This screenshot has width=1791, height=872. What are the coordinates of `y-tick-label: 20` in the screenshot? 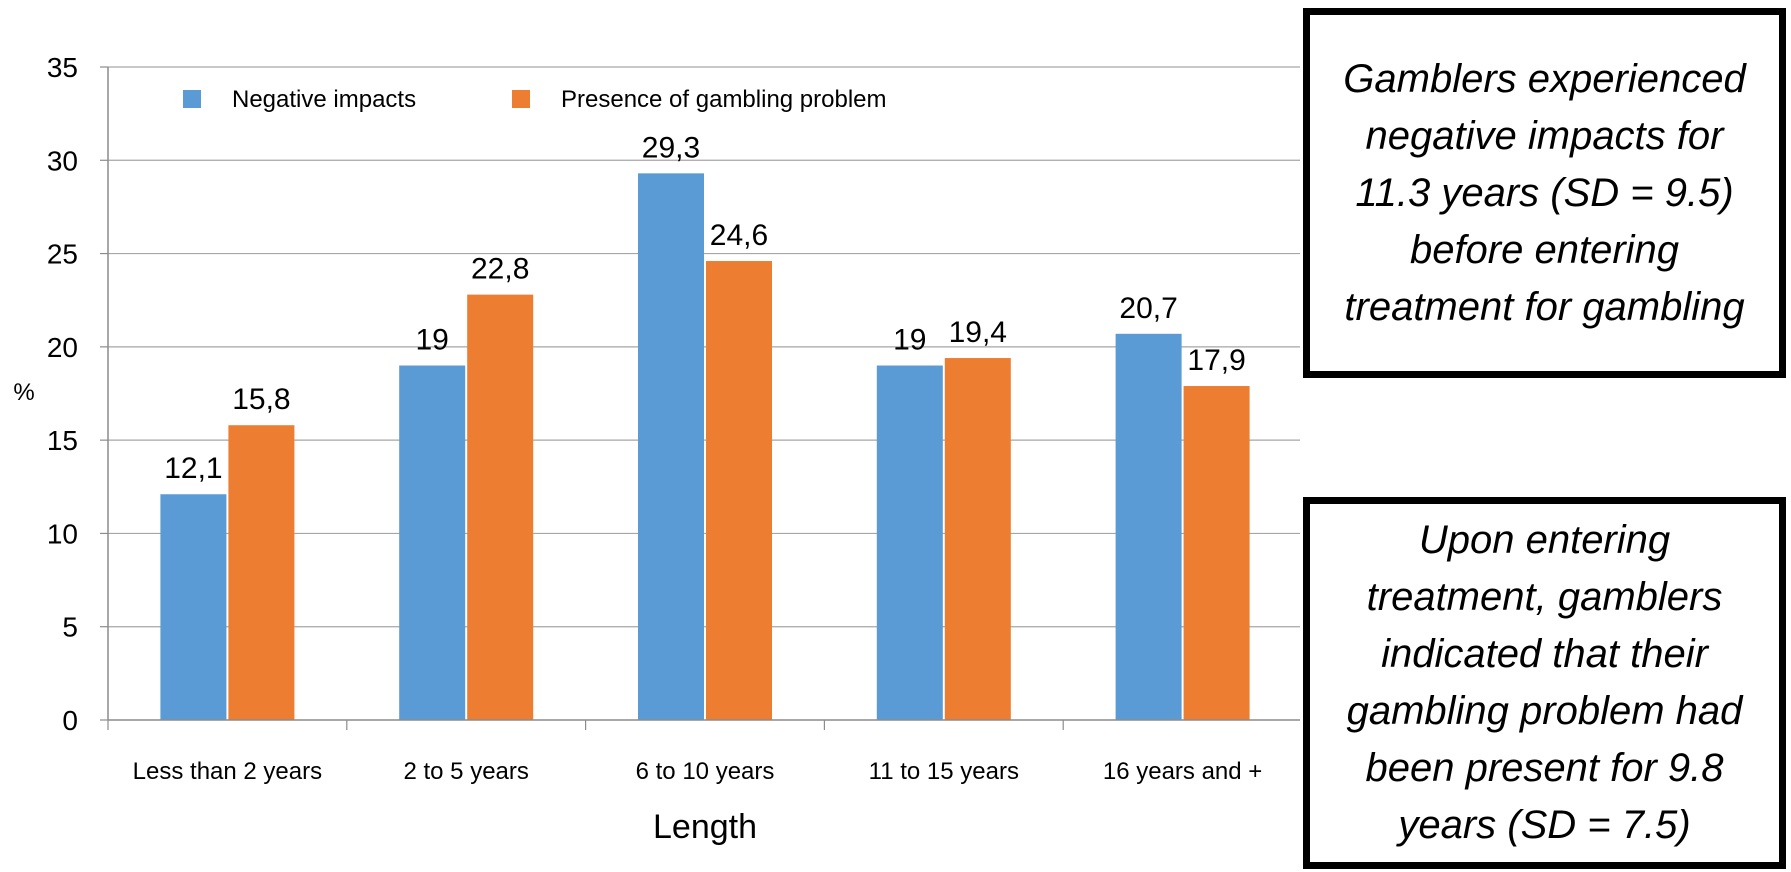 It's located at (62, 347).